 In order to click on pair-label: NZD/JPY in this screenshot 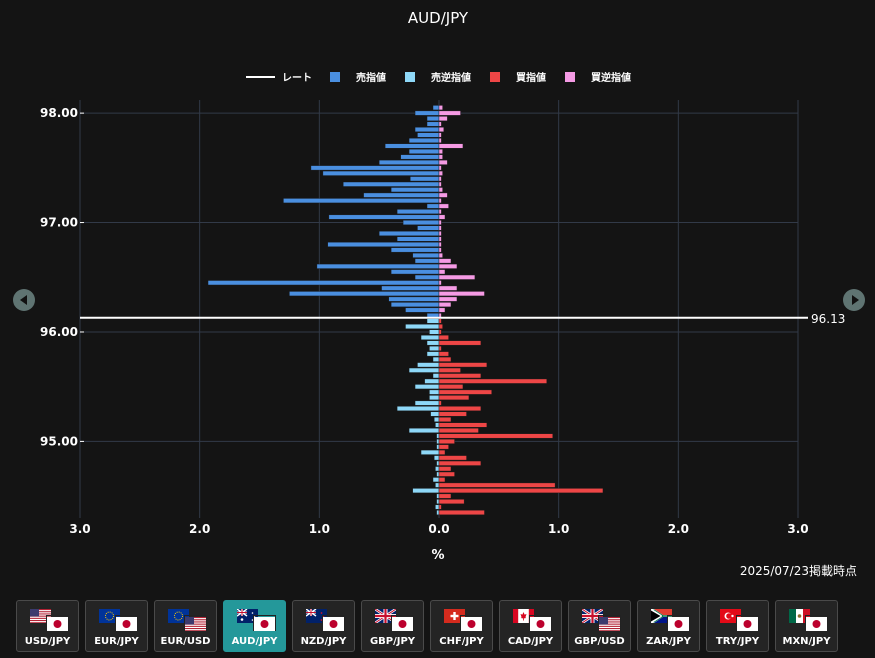, I will do `click(323, 641)`.